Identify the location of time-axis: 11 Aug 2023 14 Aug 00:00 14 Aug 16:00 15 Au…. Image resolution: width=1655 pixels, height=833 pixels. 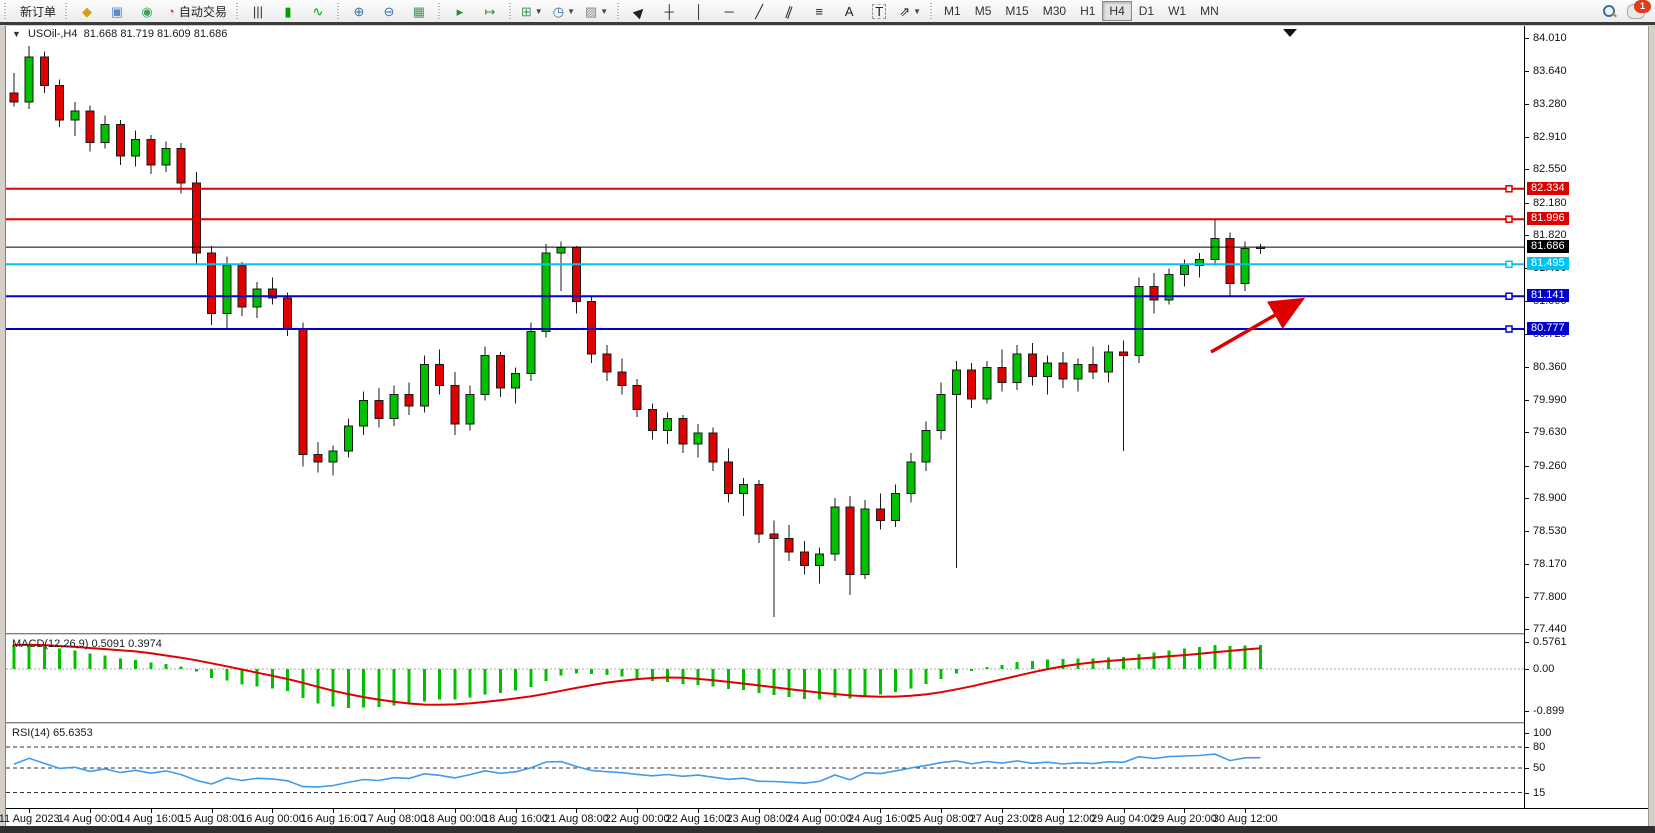
(824, 817).